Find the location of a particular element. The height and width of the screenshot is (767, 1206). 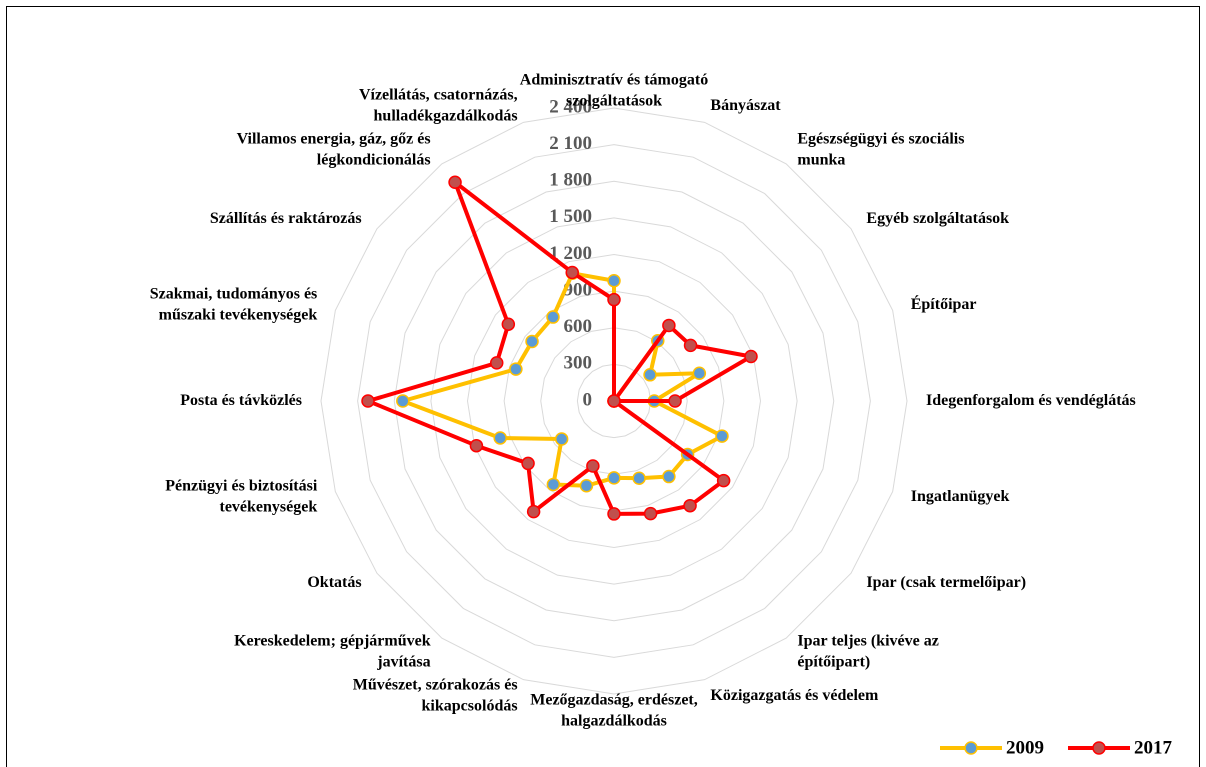

grid-ring is located at coordinates (614, 401).